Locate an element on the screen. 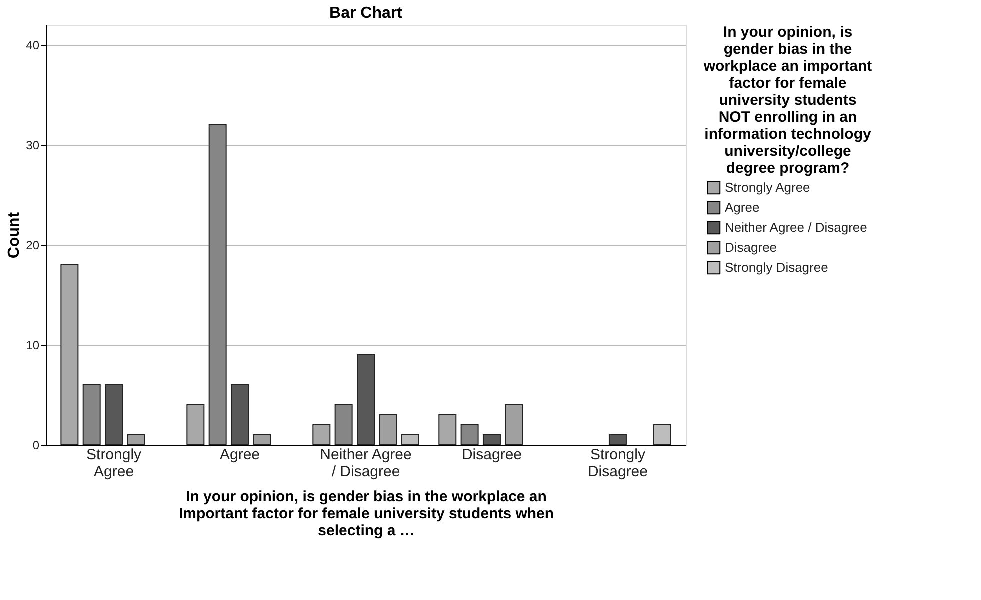 The image size is (981, 600). y-tick-label: 30 is located at coordinates (33, 145).